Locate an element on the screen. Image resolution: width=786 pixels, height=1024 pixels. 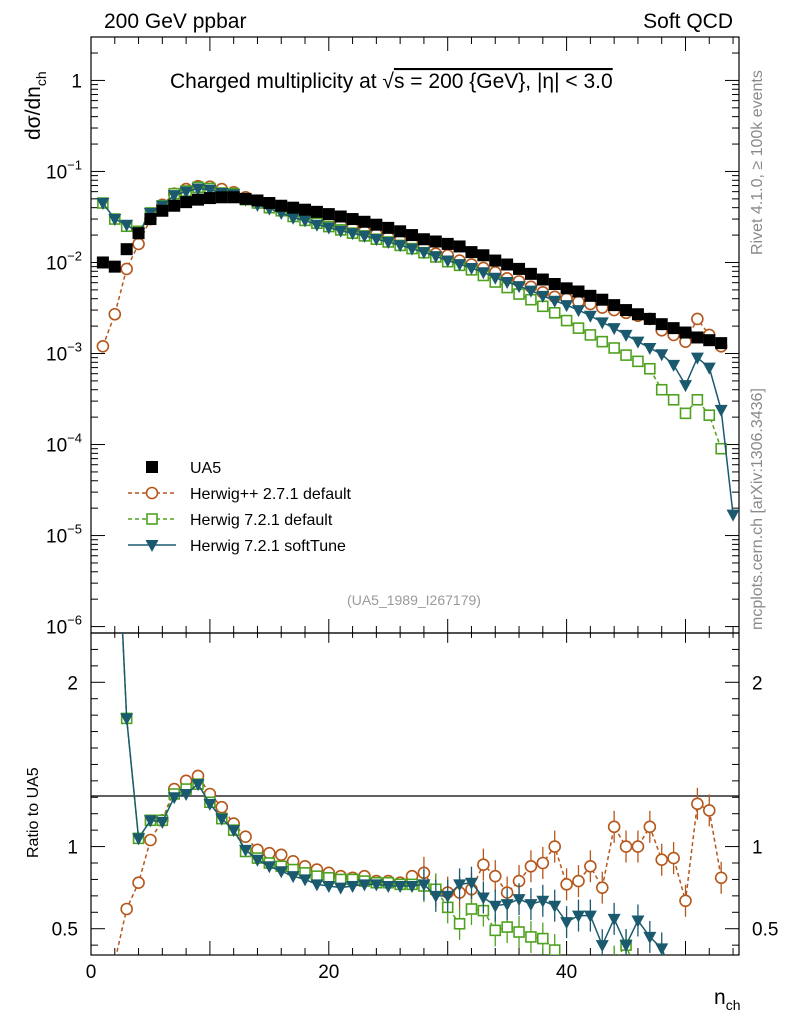
legend-marker-h721soft is located at coordinates (152, 546).